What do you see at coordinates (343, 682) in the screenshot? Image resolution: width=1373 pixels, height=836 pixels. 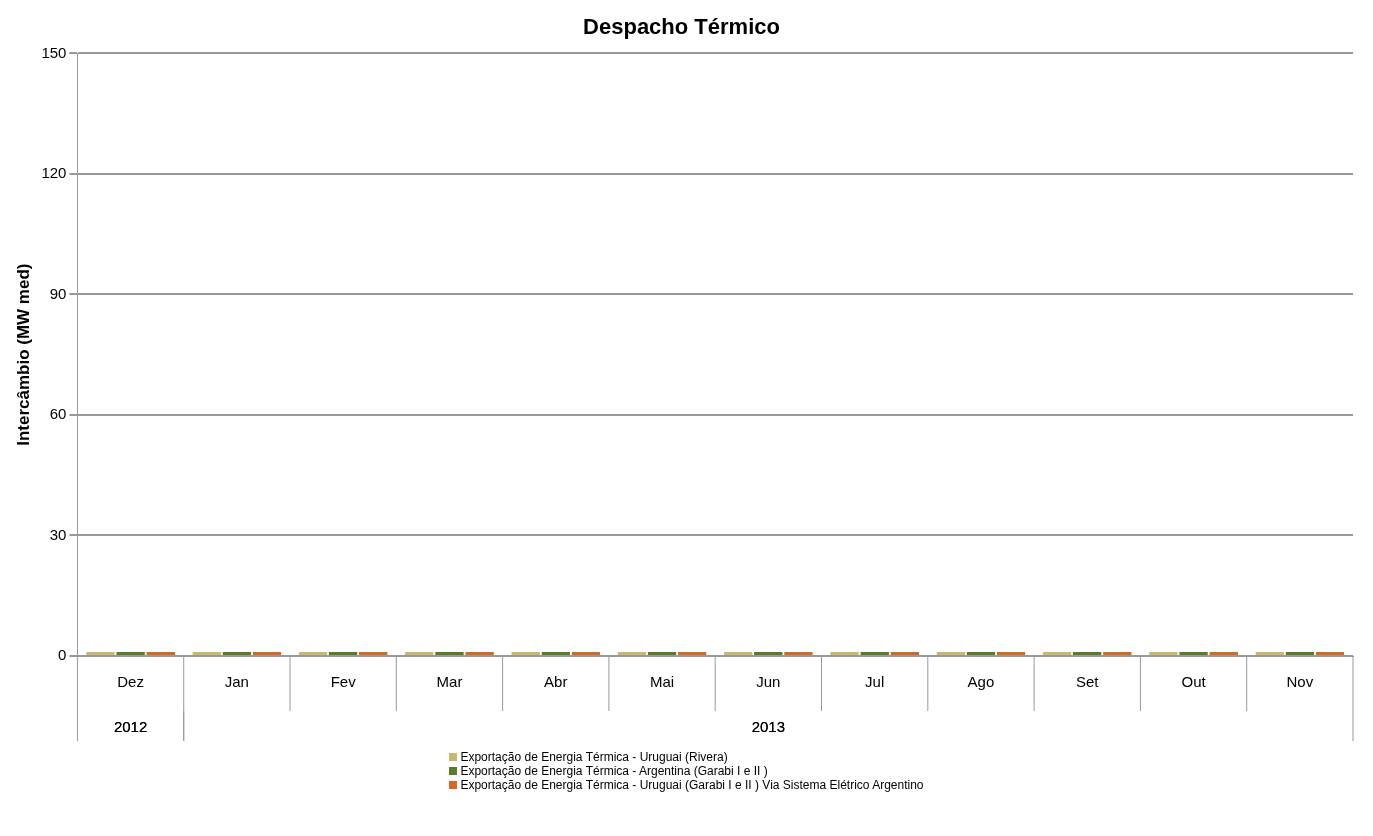 I see `x-tick-label: Fev` at bounding box center [343, 682].